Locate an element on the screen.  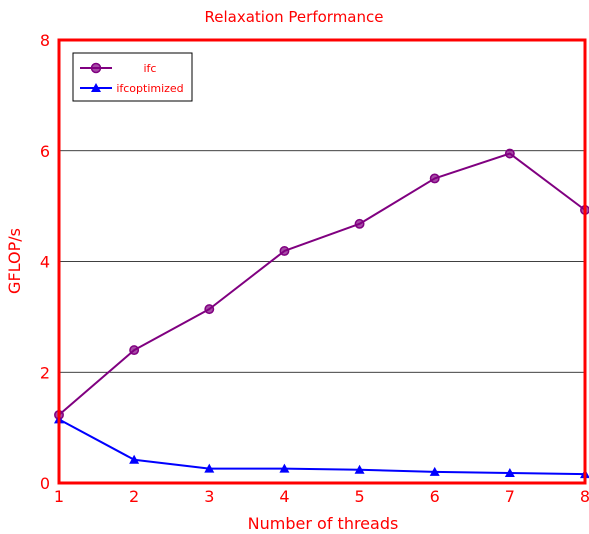
y-tick-label: 4 is located at coordinates (45, 262).